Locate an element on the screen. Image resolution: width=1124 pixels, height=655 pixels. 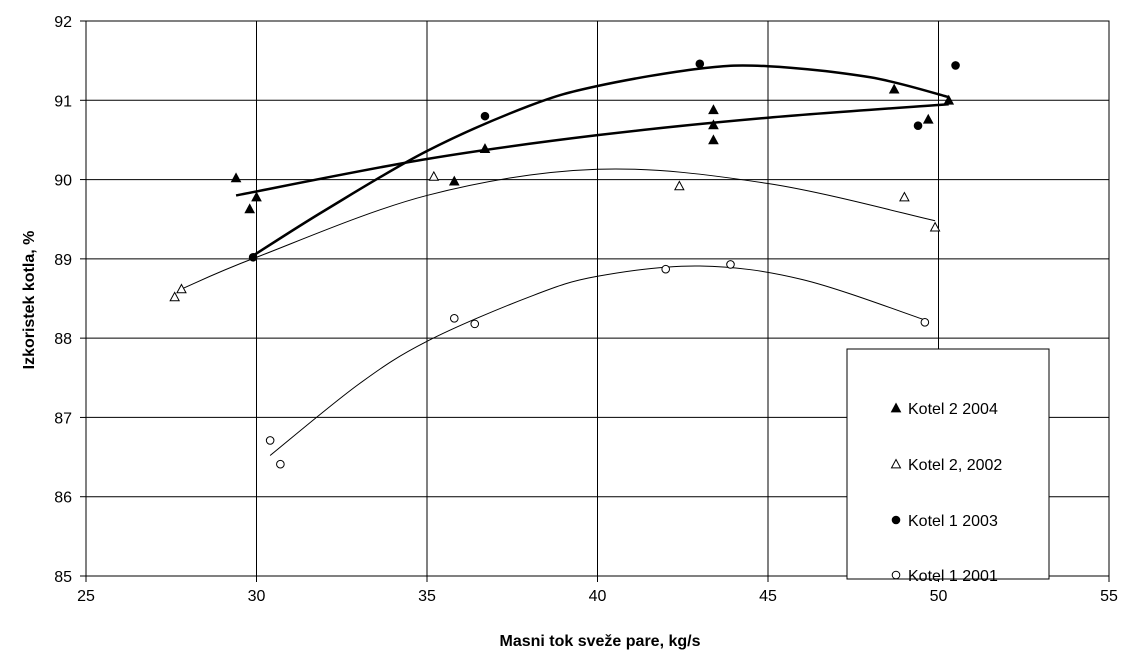
trend-line-kotel-2-2004 is located at coordinates (592, 149).